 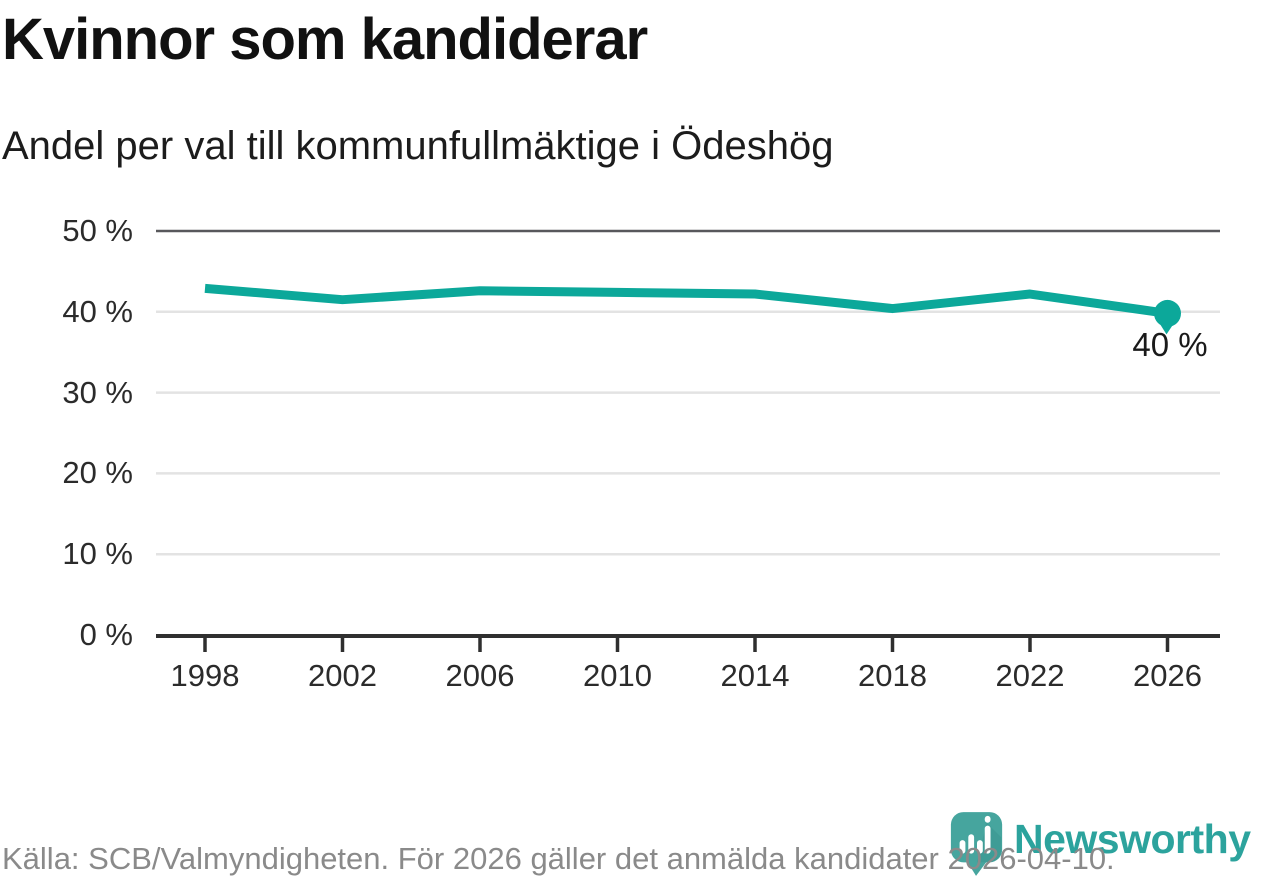 What do you see at coordinates (97, 311) in the screenshot?
I see `y-tick-label: 40 %` at bounding box center [97, 311].